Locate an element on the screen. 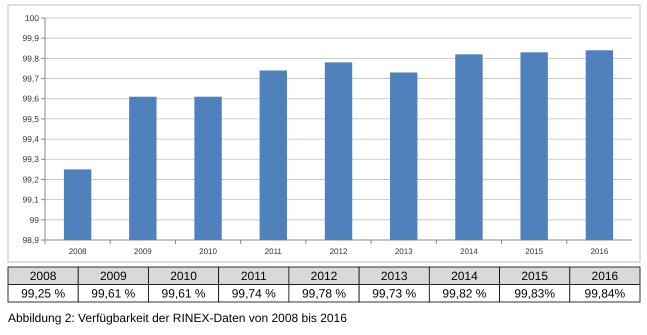 The width and height of the screenshot is (647, 335). y-tick-label: 99,4 is located at coordinates (31, 139).